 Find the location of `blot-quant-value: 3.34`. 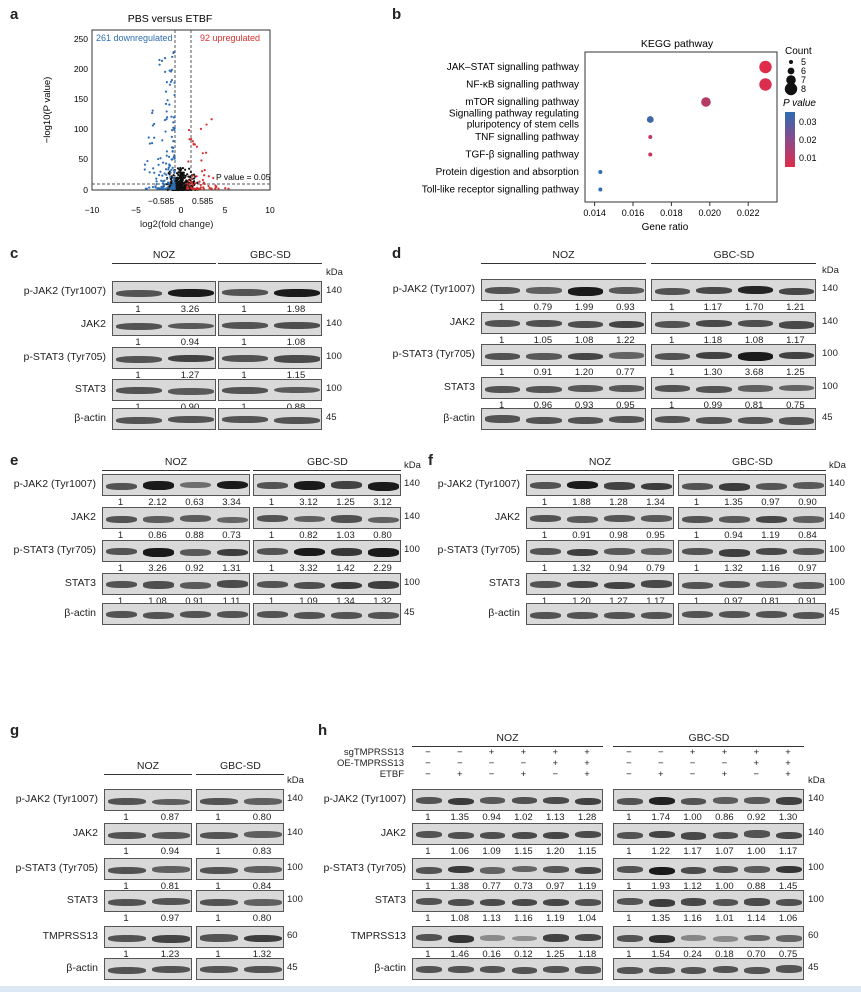

blot-quant-value: 3.34 is located at coordinates (231, 502).